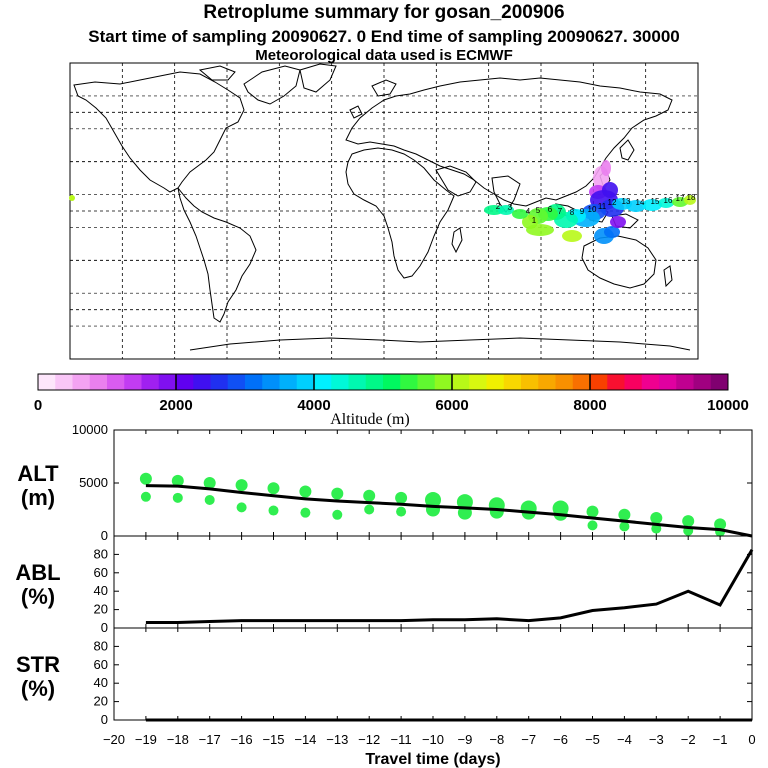 The height and width of the screenshot is (768, 768). Describe the element at coordinates (384, 55) in the screenshot. I see `met-data-subtitle: Meteorological data used is ECMWF` at that location.